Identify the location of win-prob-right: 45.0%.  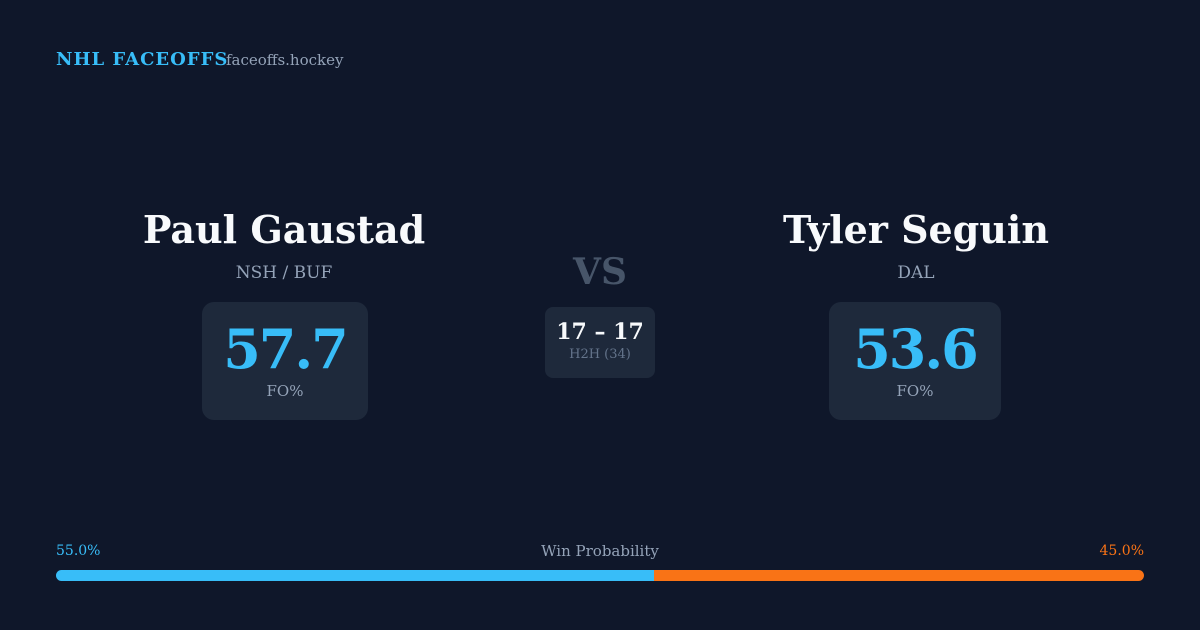
(1121, 551).